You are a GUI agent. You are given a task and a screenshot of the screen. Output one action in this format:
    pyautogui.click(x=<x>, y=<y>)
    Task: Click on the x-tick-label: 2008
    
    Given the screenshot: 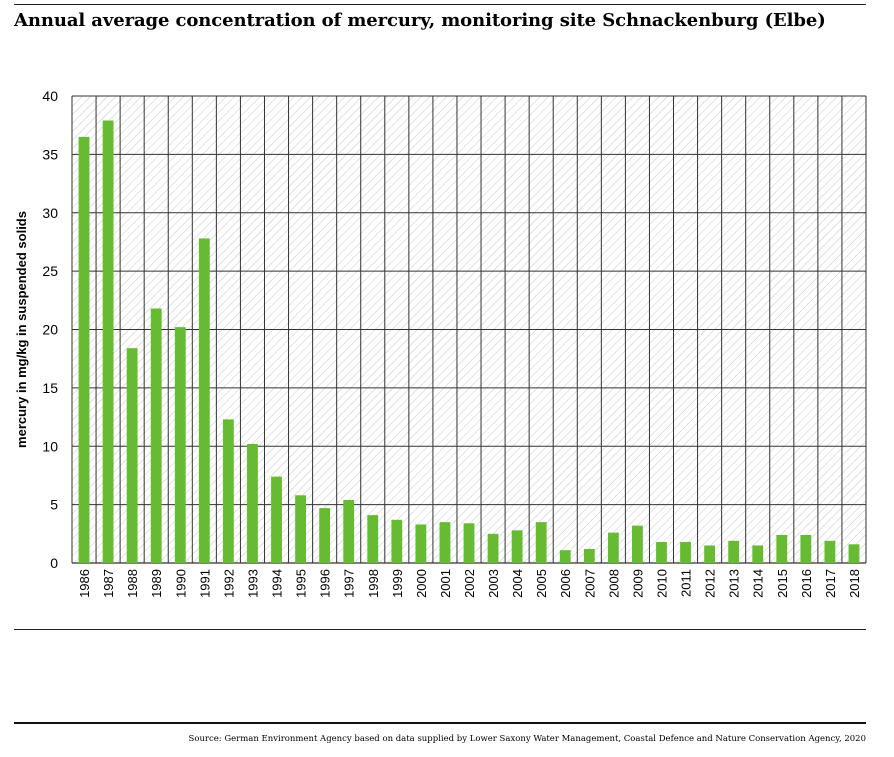 What is the action you would take?
    pyautogui.click(x=613, y=583)
    